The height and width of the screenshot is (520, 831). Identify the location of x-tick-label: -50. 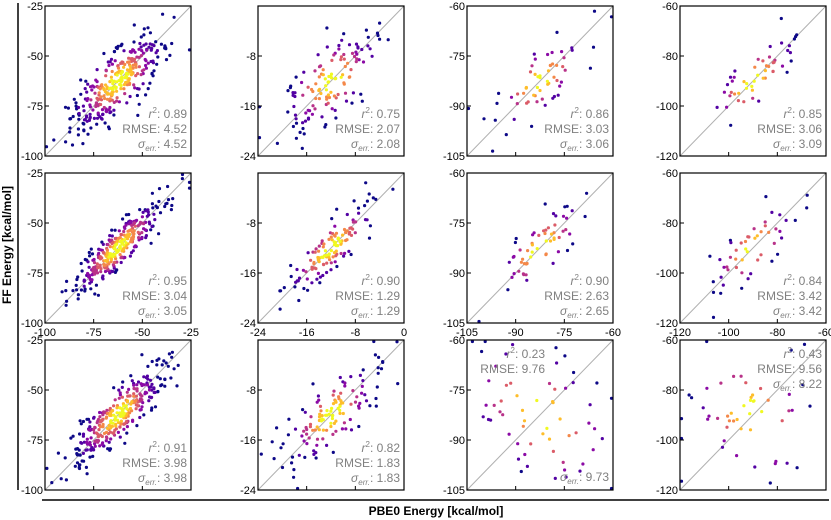
(142, 333).